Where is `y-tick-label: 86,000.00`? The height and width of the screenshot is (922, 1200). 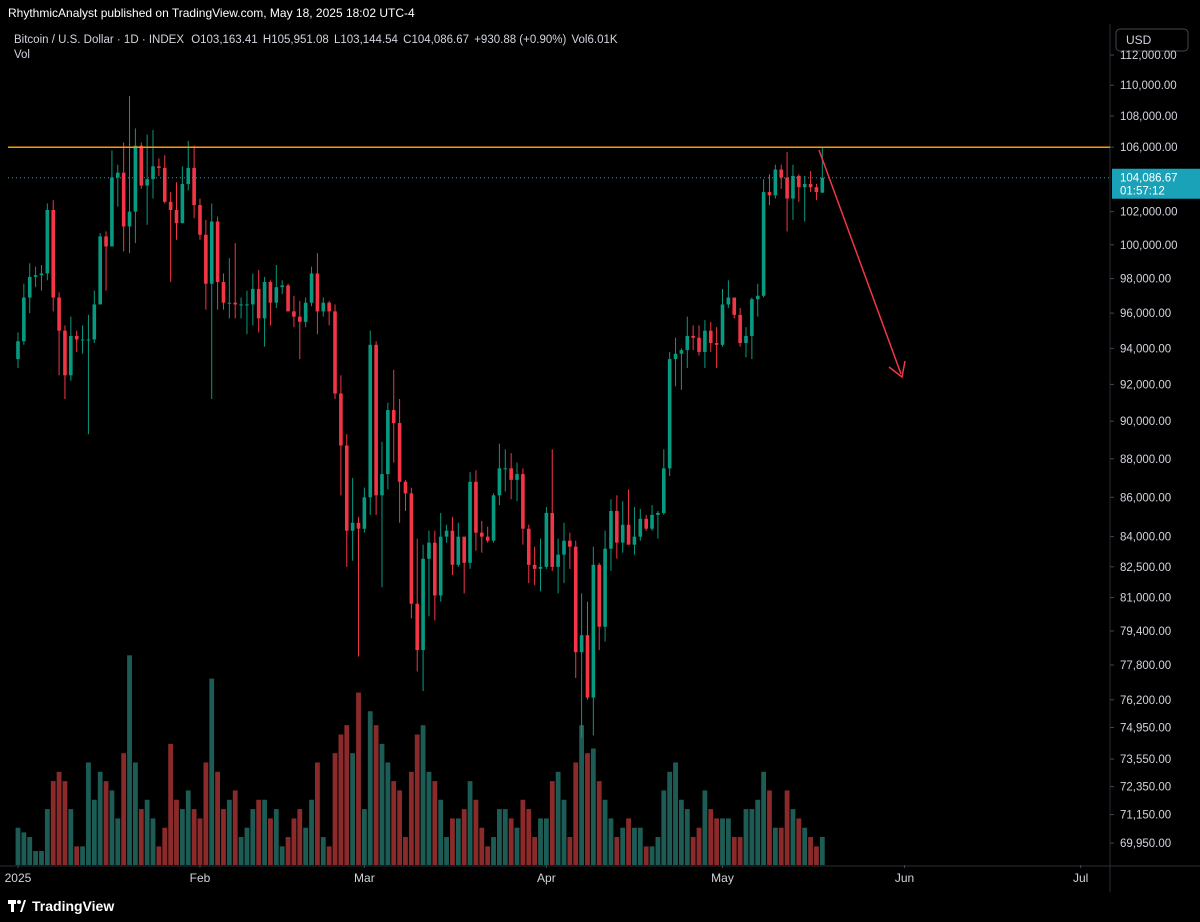
y-tick-label: 86,000.00 is located at coordinates (1145, 498).